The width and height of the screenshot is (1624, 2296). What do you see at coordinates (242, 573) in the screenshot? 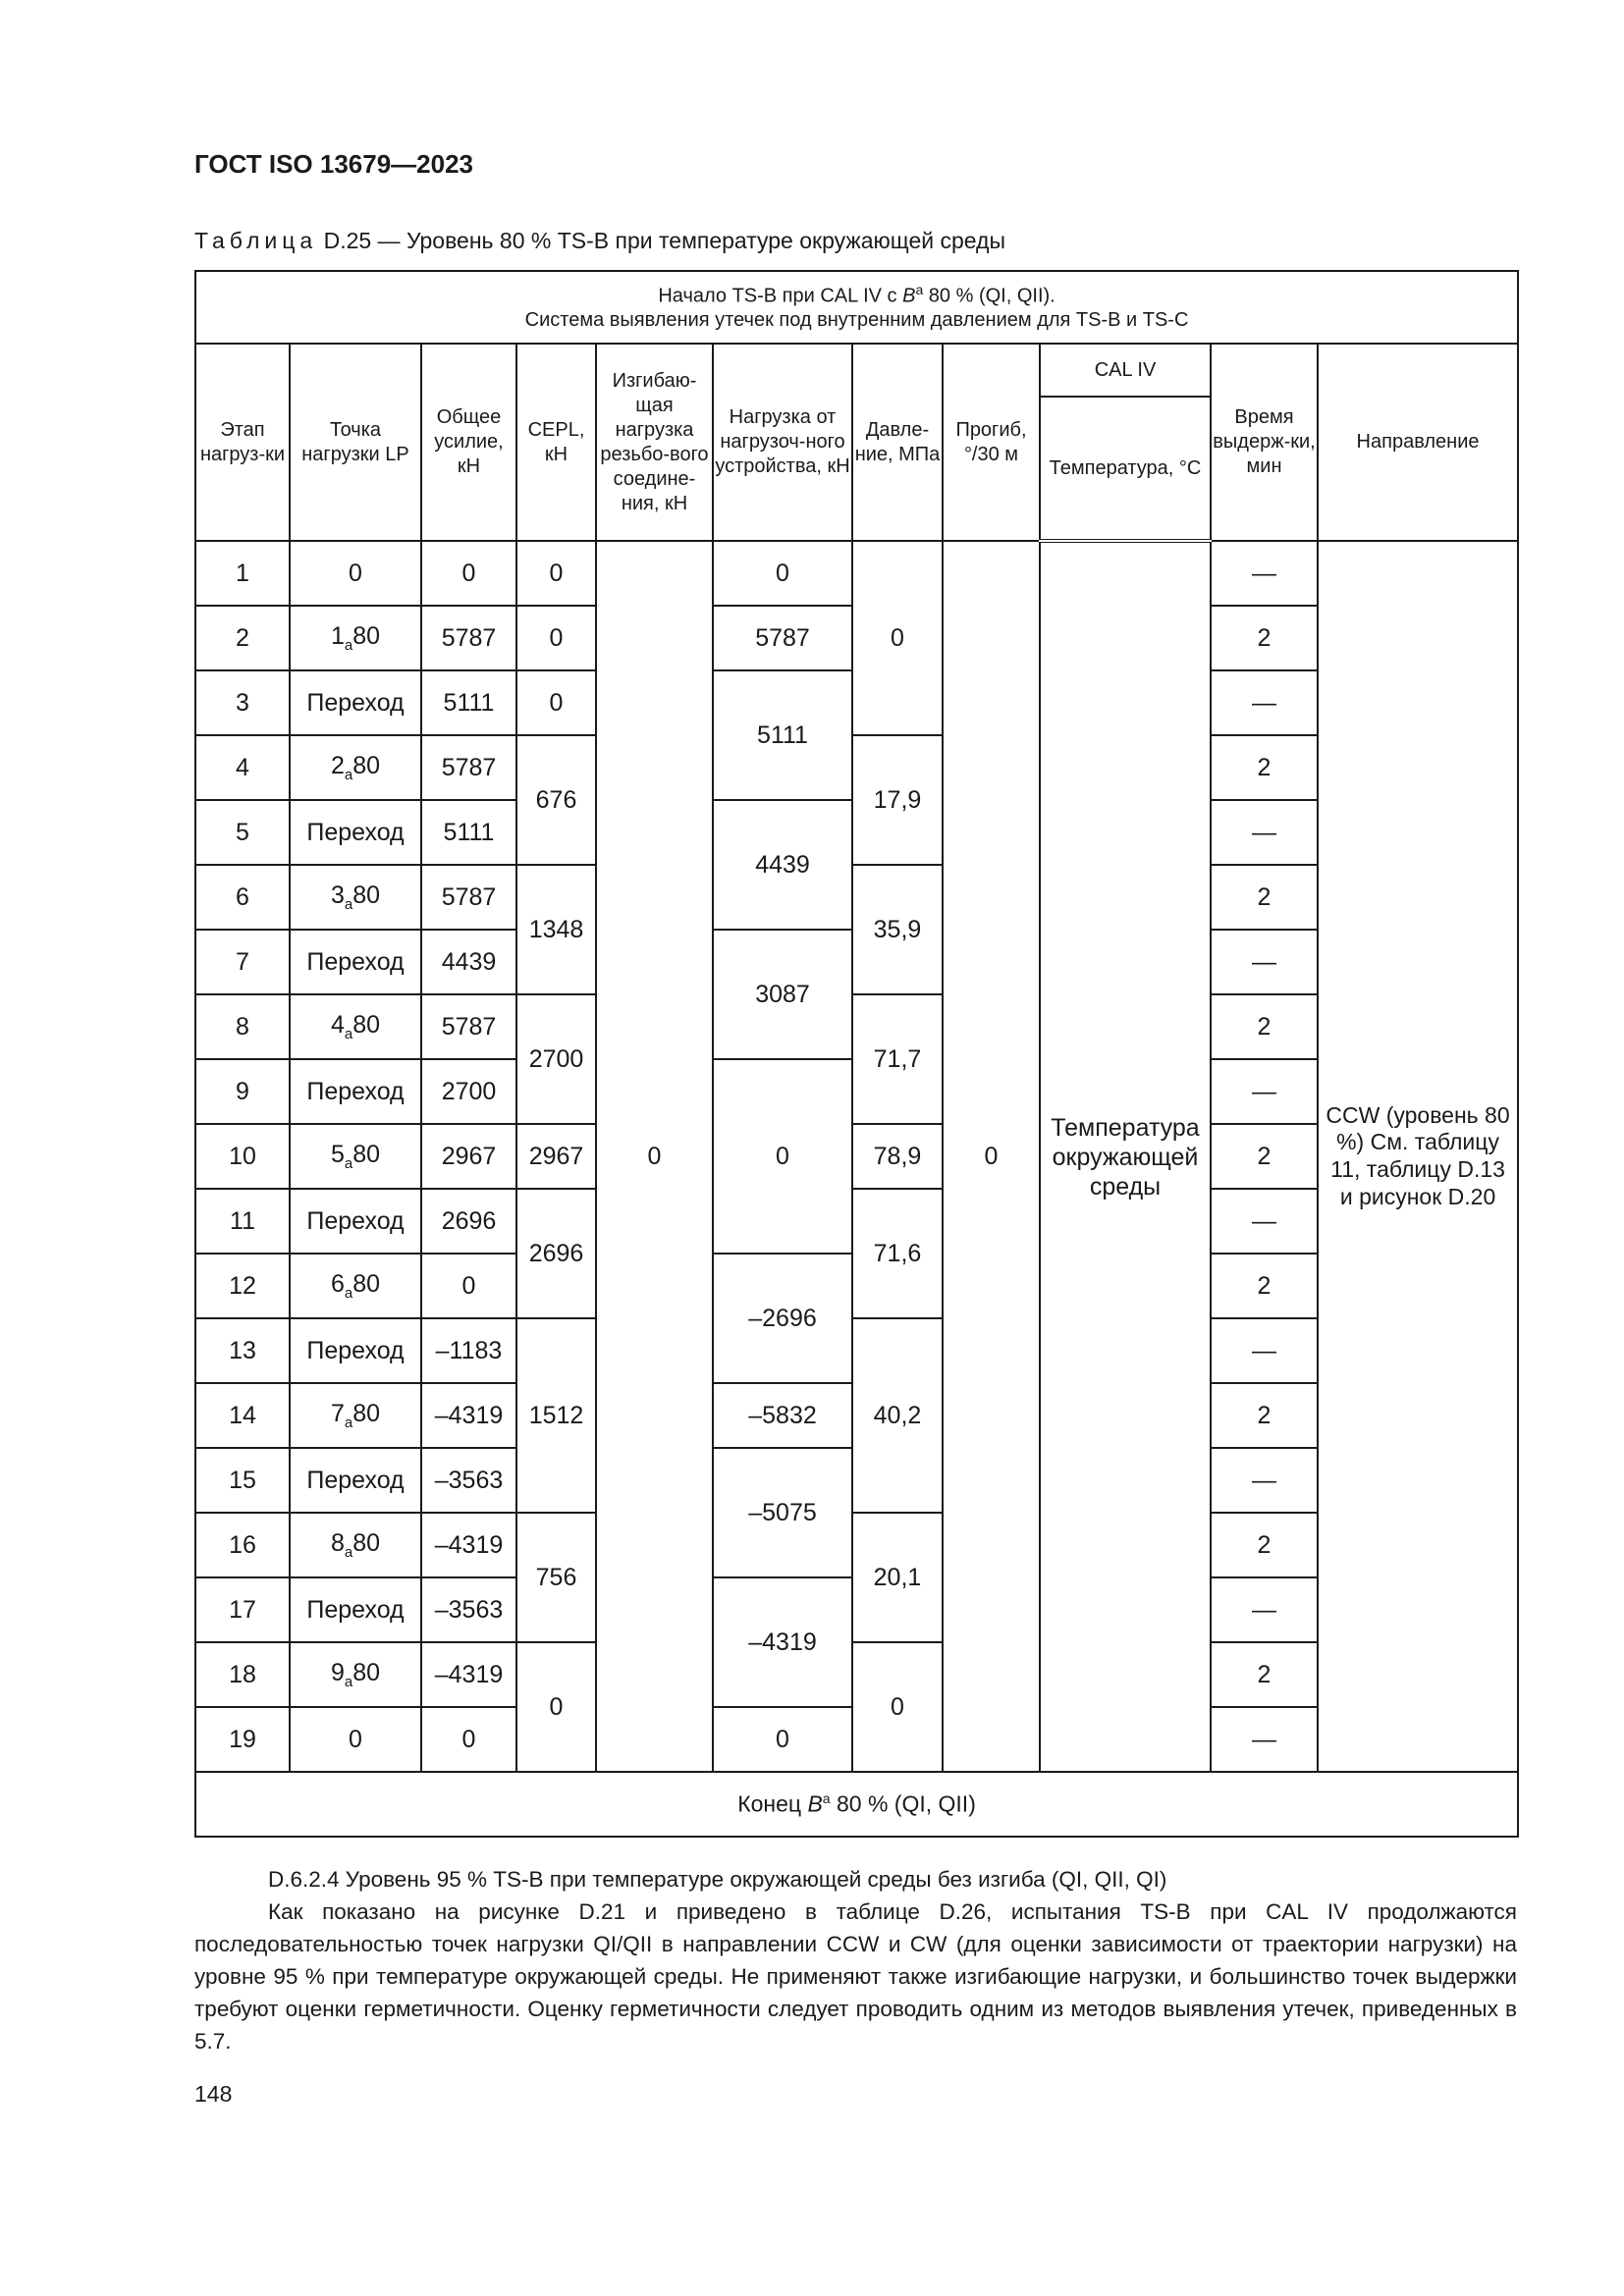
I see `stage-cell: 1` at bounding box center [242, 573].